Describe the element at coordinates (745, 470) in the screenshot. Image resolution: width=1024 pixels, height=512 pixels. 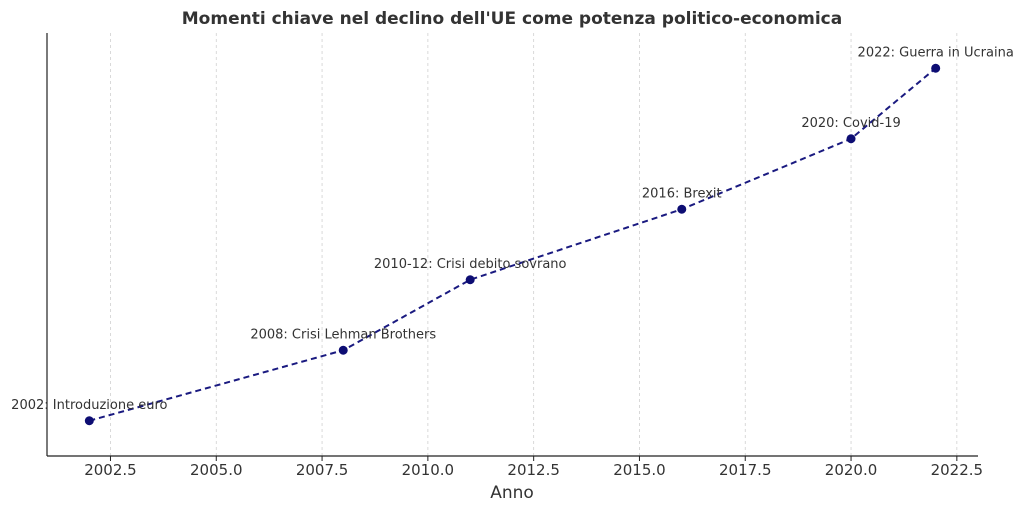
I see `x-tick-label: 2017.5` at that location.